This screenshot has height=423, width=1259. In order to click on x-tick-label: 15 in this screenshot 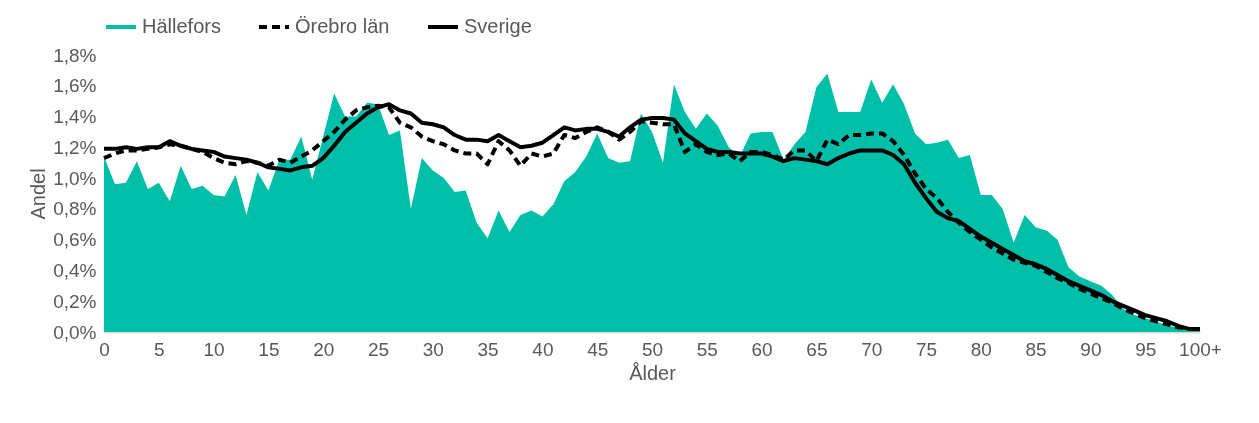, I will do `click(269, 349)`.